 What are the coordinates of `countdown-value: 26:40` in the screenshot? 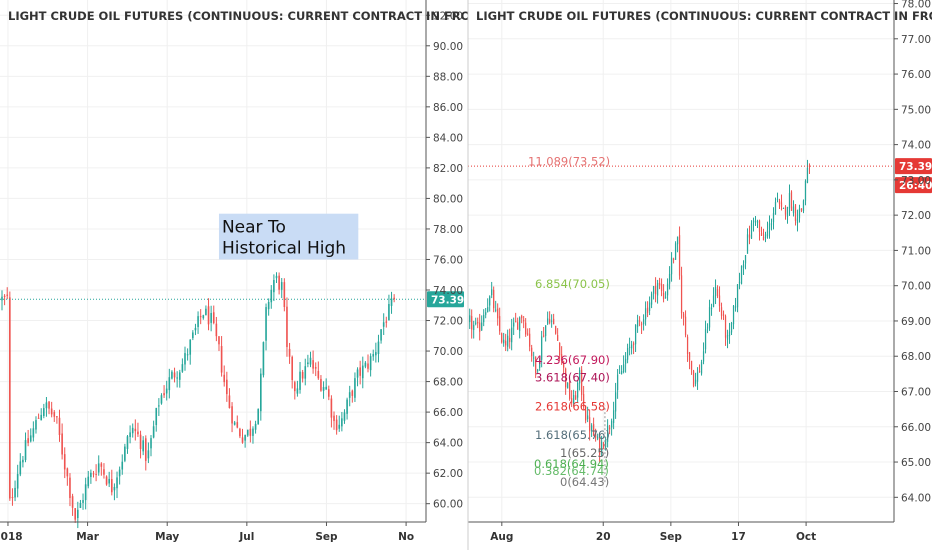 It's located at (915, 186).